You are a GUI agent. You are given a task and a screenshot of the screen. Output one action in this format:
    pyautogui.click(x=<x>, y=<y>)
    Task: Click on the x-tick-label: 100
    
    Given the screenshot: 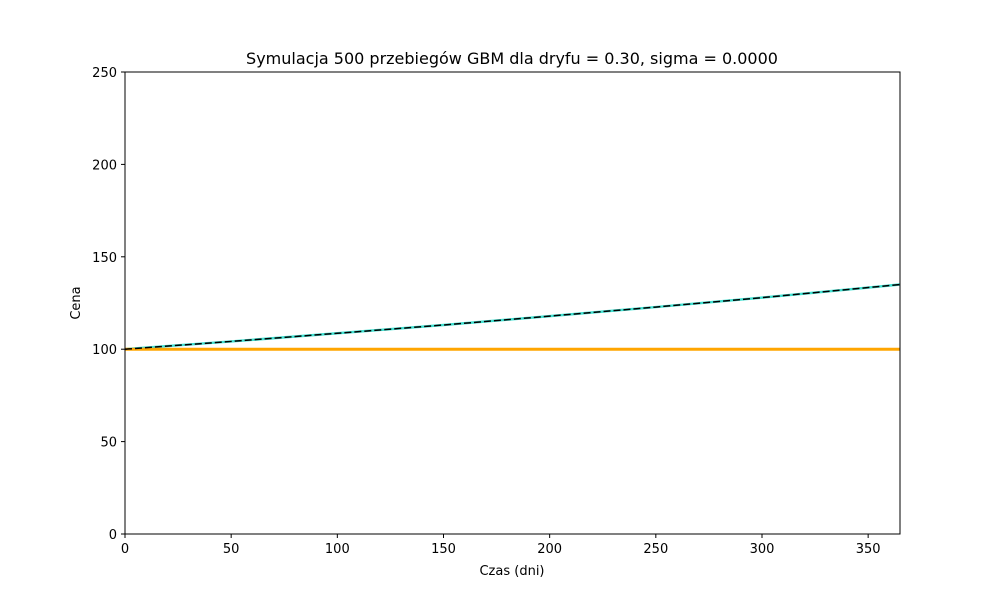 What is the action you would take?
    pyautogui.click(x=337, y=549)
    